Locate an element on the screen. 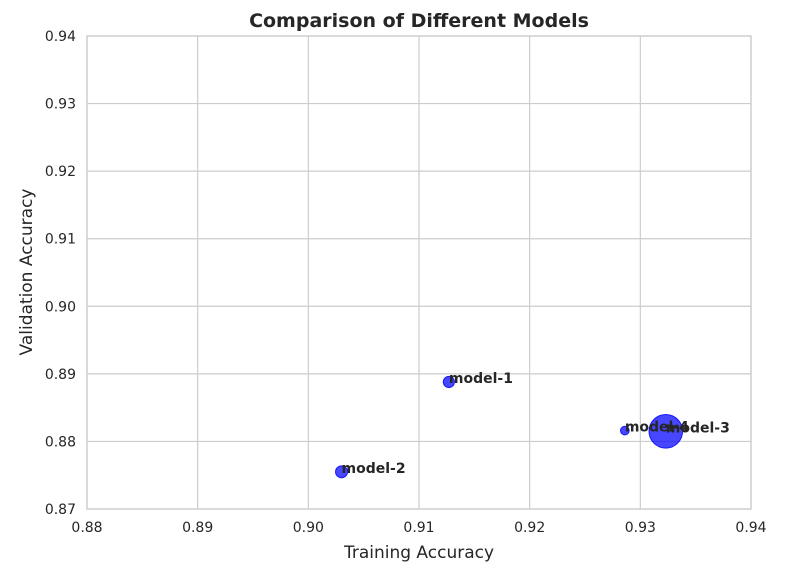 The image size is (800, 576). x-tick-label: 0.93 is located at coordinates (640, 528).